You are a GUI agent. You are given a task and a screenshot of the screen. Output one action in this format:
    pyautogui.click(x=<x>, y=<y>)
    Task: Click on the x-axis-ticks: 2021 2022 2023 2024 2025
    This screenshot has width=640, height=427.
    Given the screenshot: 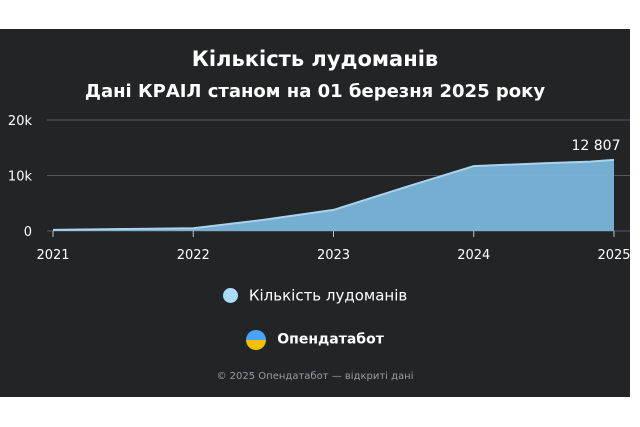 What is the action you would take?
    pyautogui.click(x=333, y=247)
    